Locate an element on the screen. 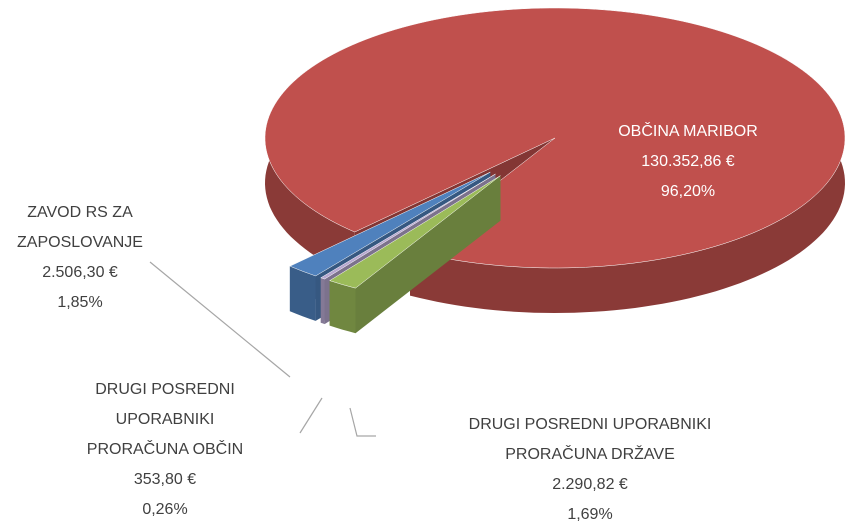 The width and height of the screenshot is (849, 521). data-label: OBČINA MARIBOR 130.352,86 € 96,20% is located at coordinates (688, 162).